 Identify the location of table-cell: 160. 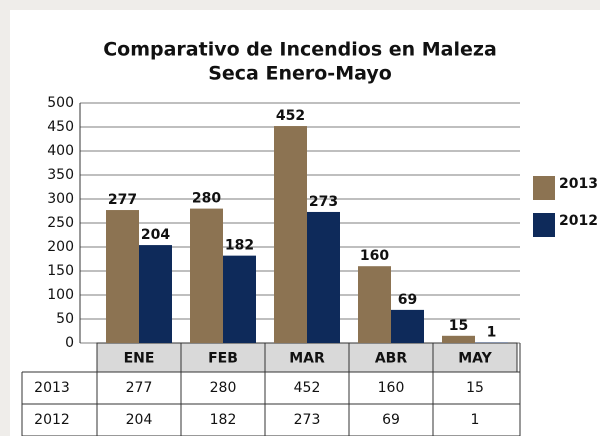
(391, 388).